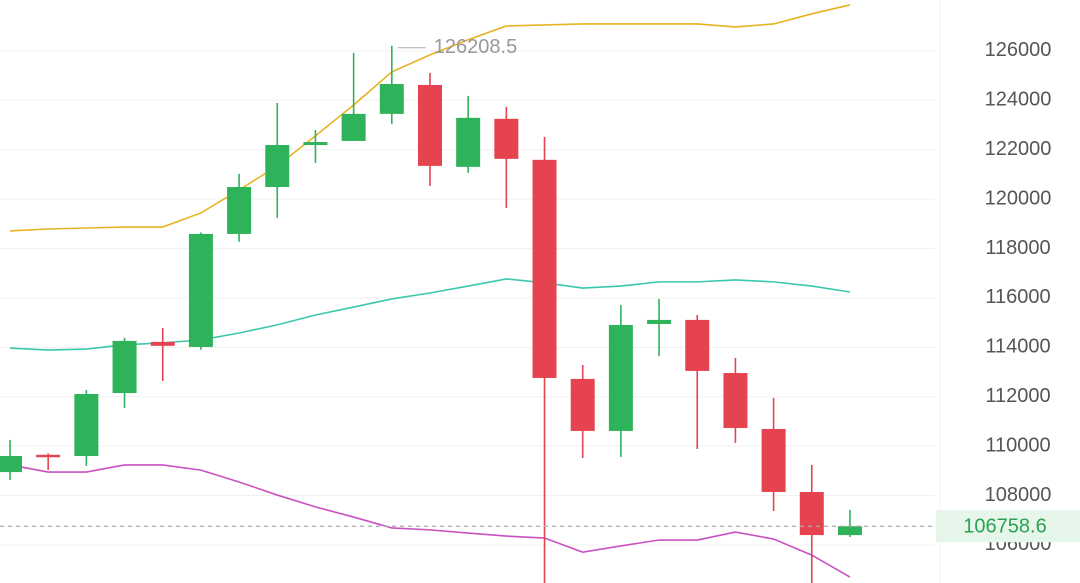 This screenshot has height=583, width=1080. I want to click on band-line, so click(430, 314).